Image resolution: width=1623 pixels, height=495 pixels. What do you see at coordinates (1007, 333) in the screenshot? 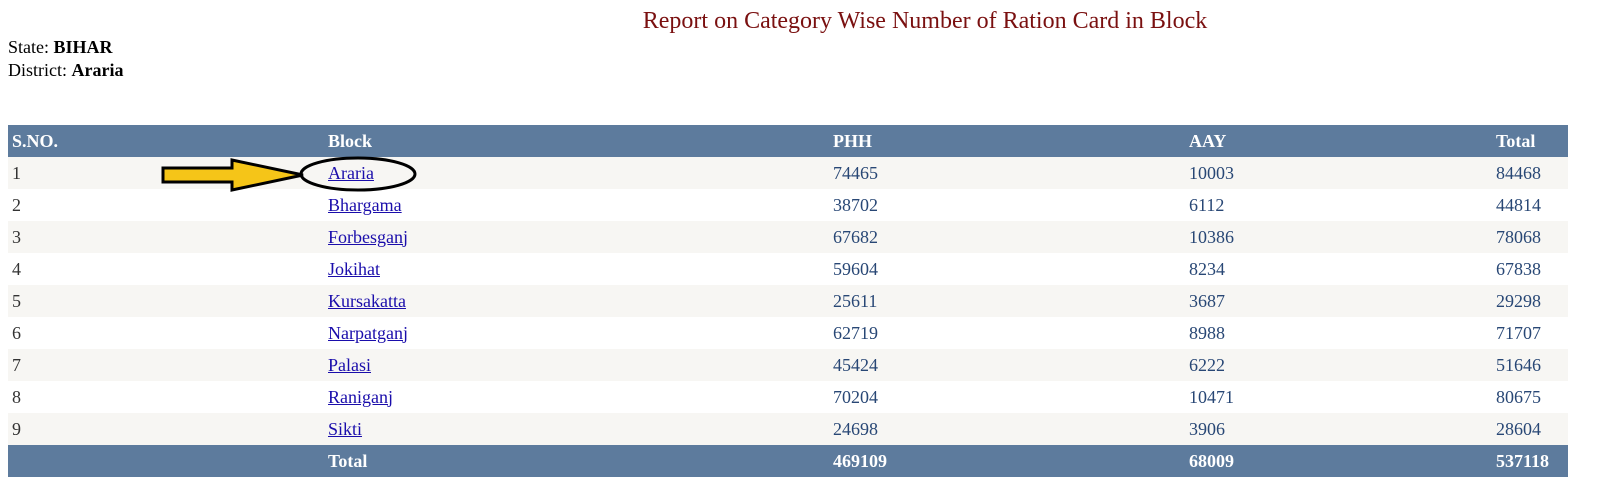
I see `number-cell: 62719` at bounding box center [1007, 333].